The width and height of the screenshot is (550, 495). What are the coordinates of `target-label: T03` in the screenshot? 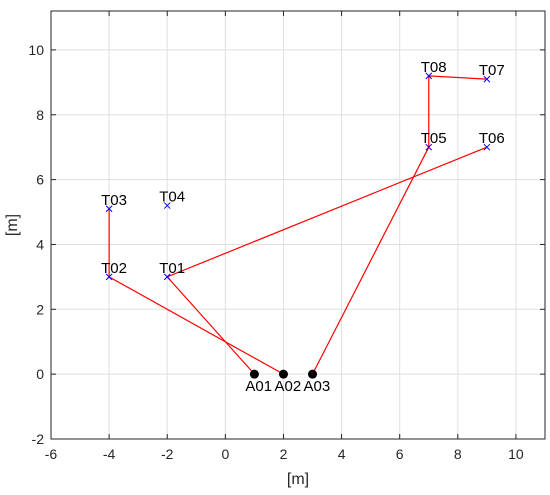 It's located at (114, 200).